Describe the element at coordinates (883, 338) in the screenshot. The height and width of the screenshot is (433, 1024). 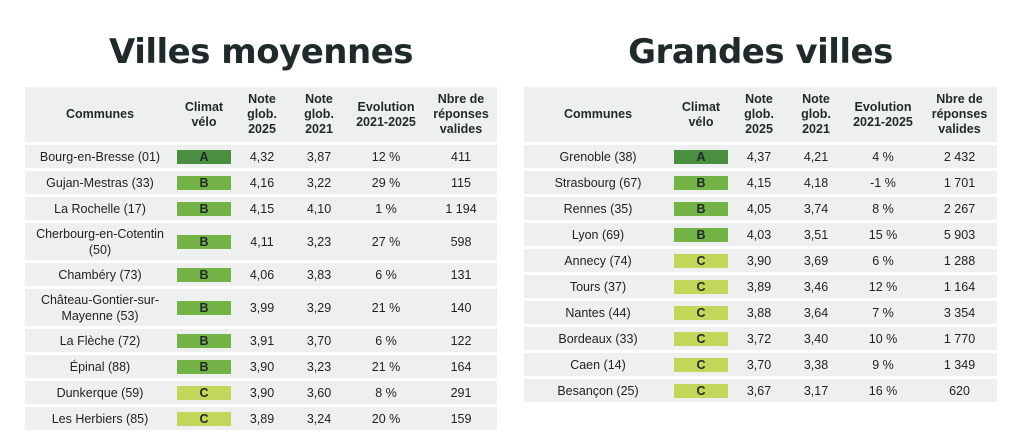
I see `evolution-cell: 10 %` at that location.